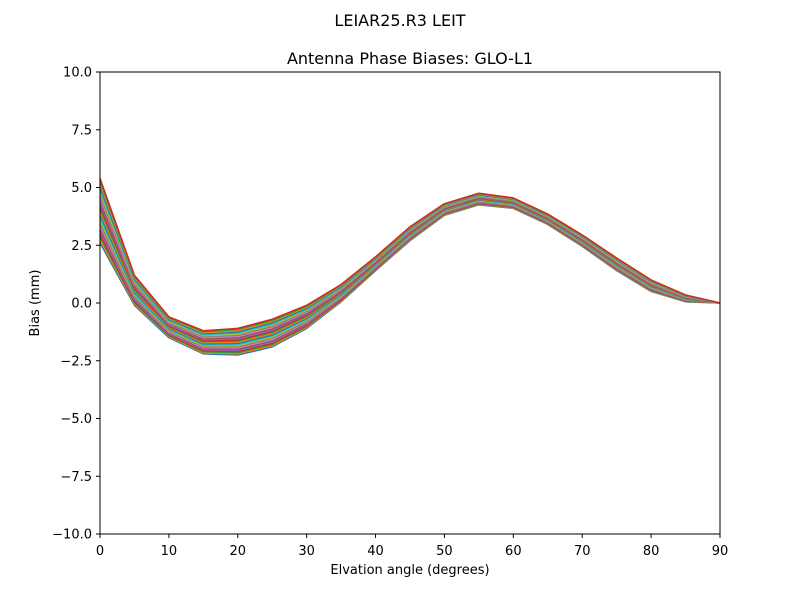 The width and height of the screenshot is (800, 600). I want to click on y-tick-label: −10.0, so click(72, 535).